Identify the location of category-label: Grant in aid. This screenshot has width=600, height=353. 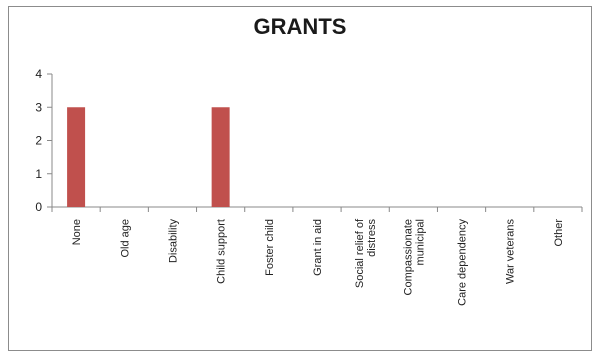
(318, 247).